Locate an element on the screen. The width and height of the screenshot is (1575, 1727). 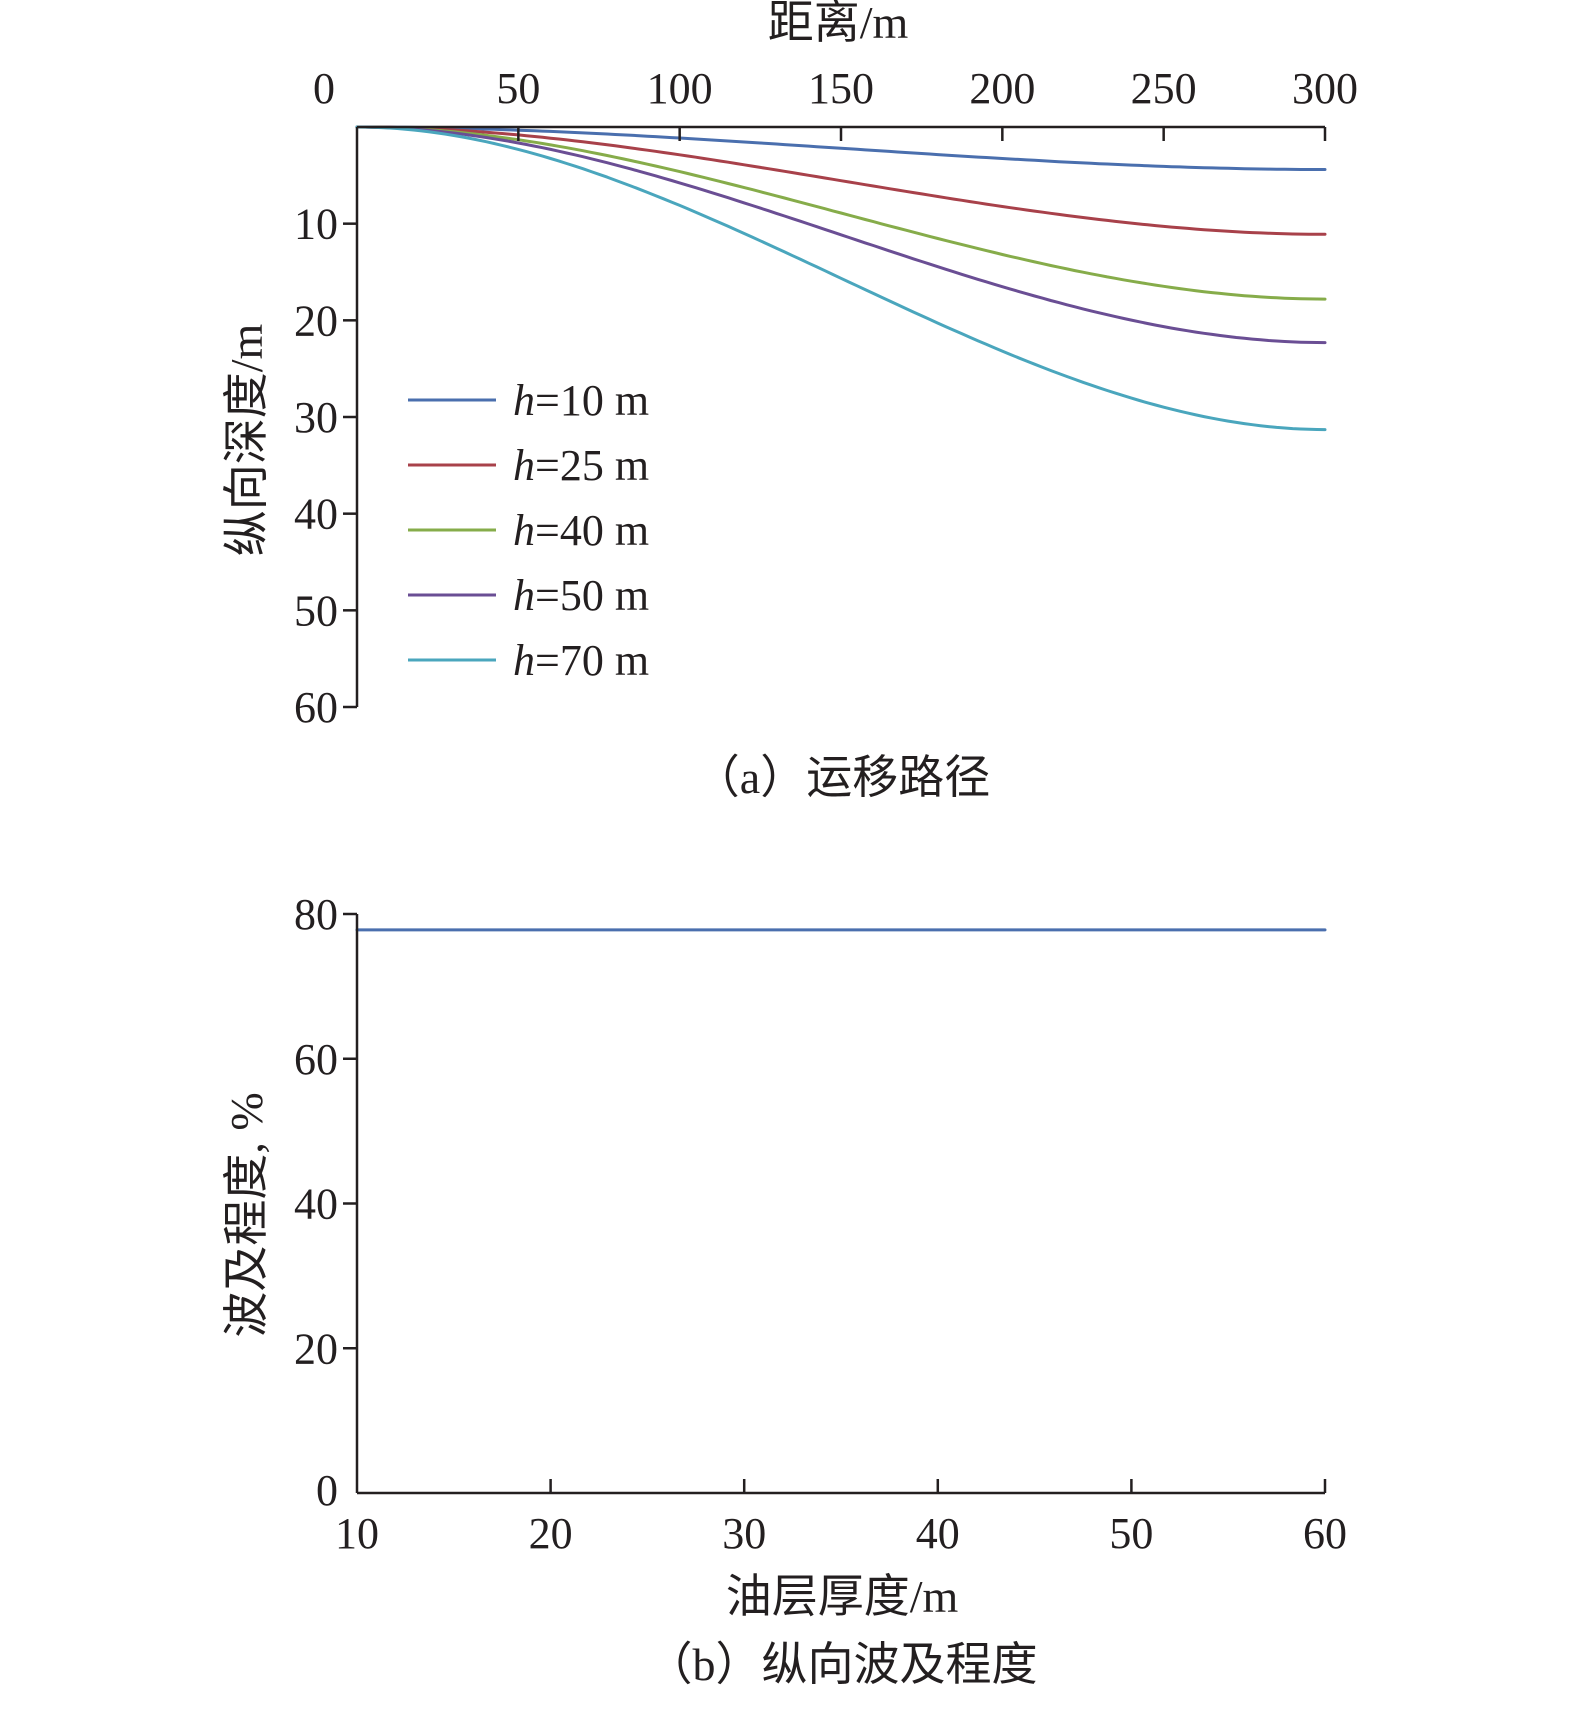
panel-a-y-tick-label: 20 is located at coordinates (316, 320).